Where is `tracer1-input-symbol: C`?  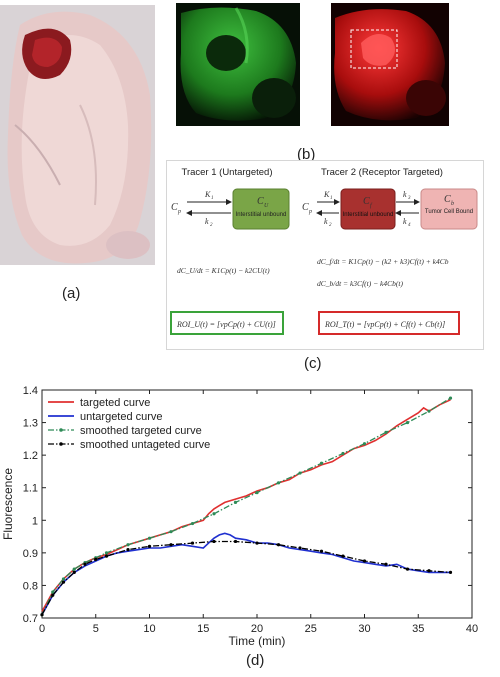 tracer1-input-symbol: C is located at coordinates (174, 207).